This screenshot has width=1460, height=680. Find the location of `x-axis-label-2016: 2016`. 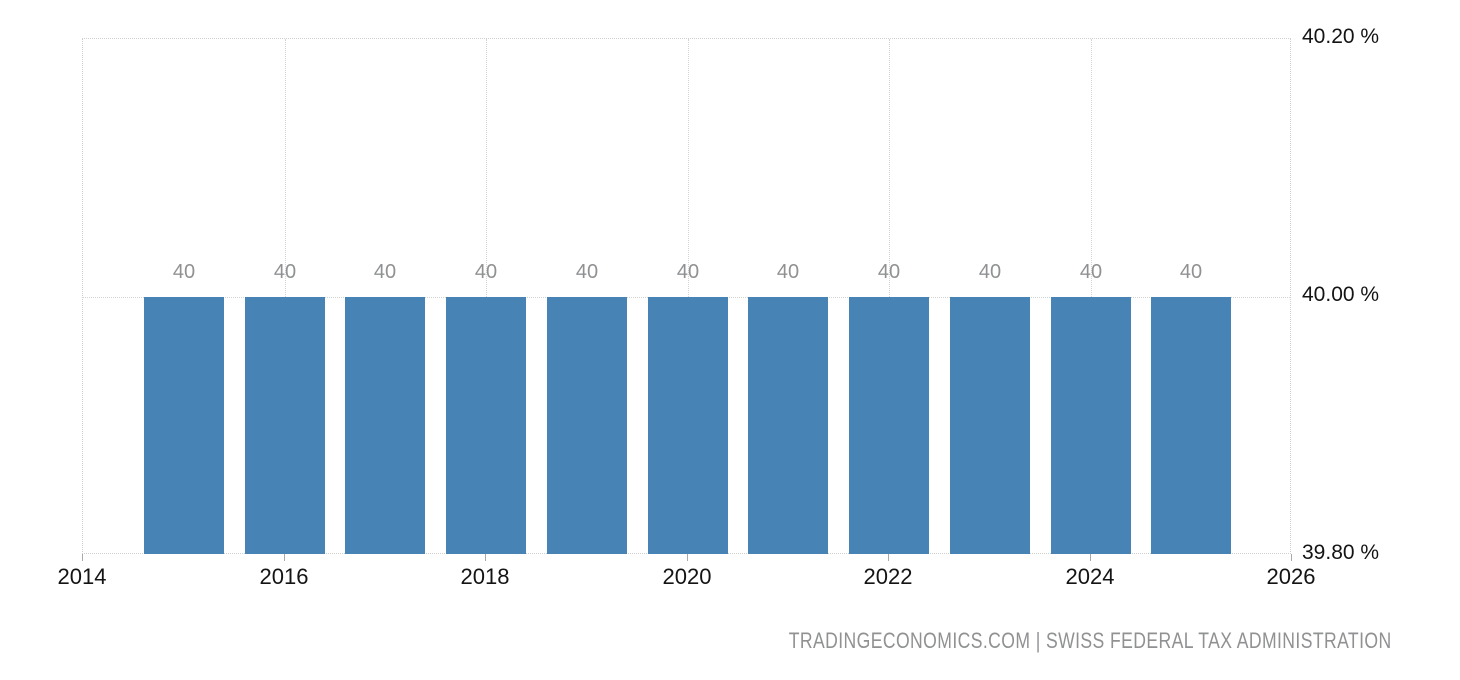

x-axis-label-2016: 2016 is located at coordinates (284, 576).